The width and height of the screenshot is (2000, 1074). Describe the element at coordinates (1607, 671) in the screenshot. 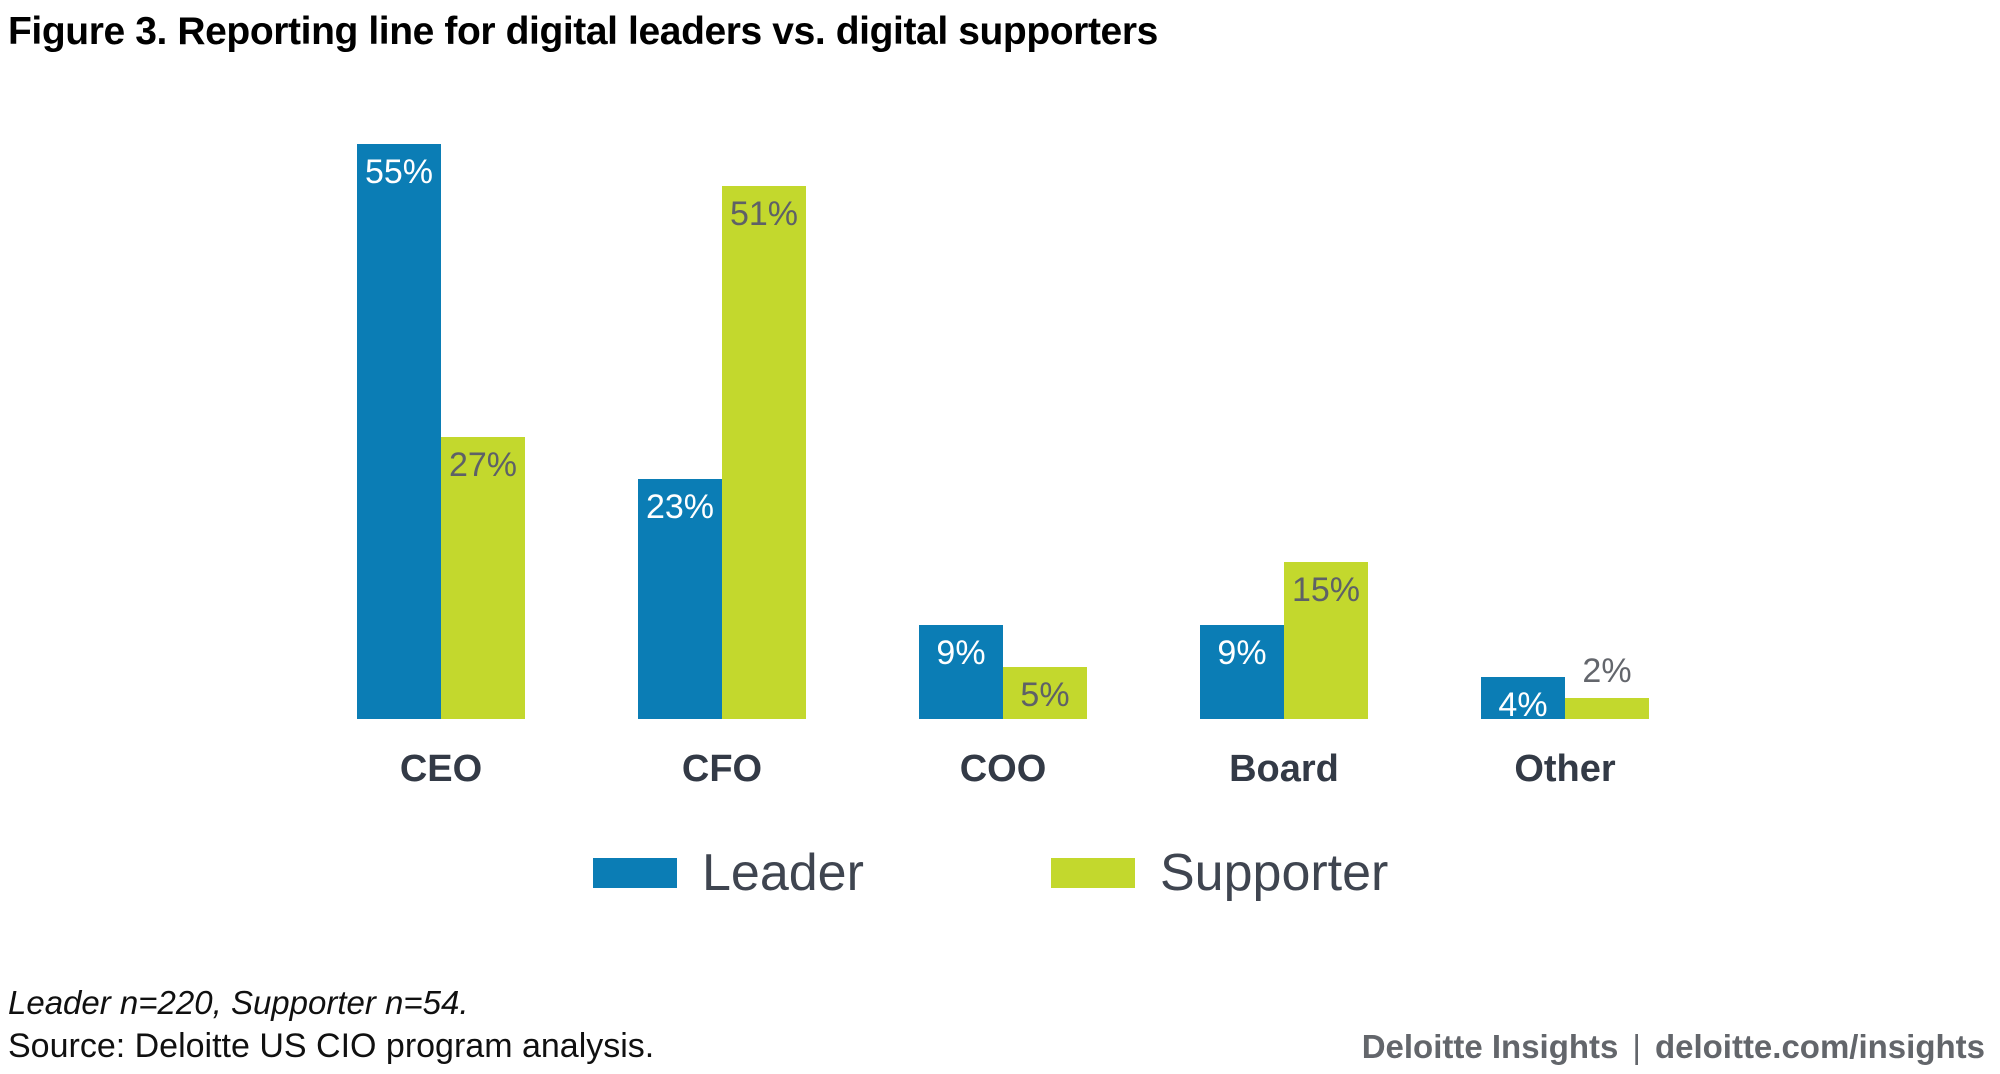

I see `value-label-supporter-other: 2%` at that location.